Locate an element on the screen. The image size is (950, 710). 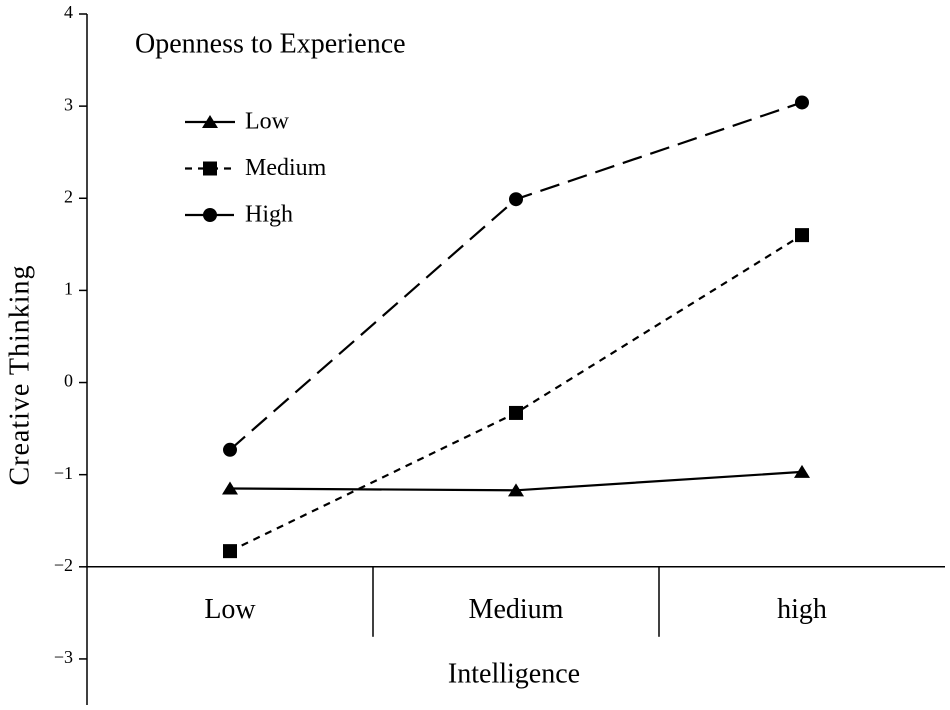
y-tick-label: 0 is located at coordinates (68, 381).